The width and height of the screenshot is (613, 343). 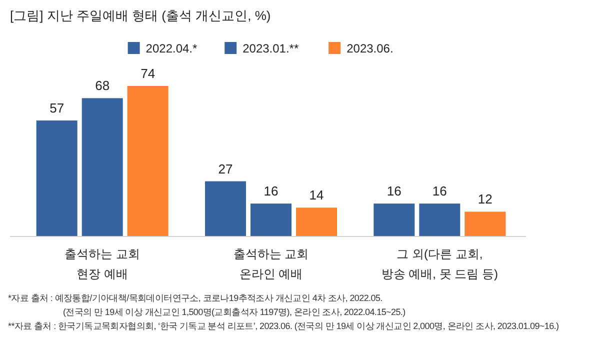 What do you see at coordinates (316, 195) in the screenshot?
I see `data-label: 14` at bounding box center [316, 195].